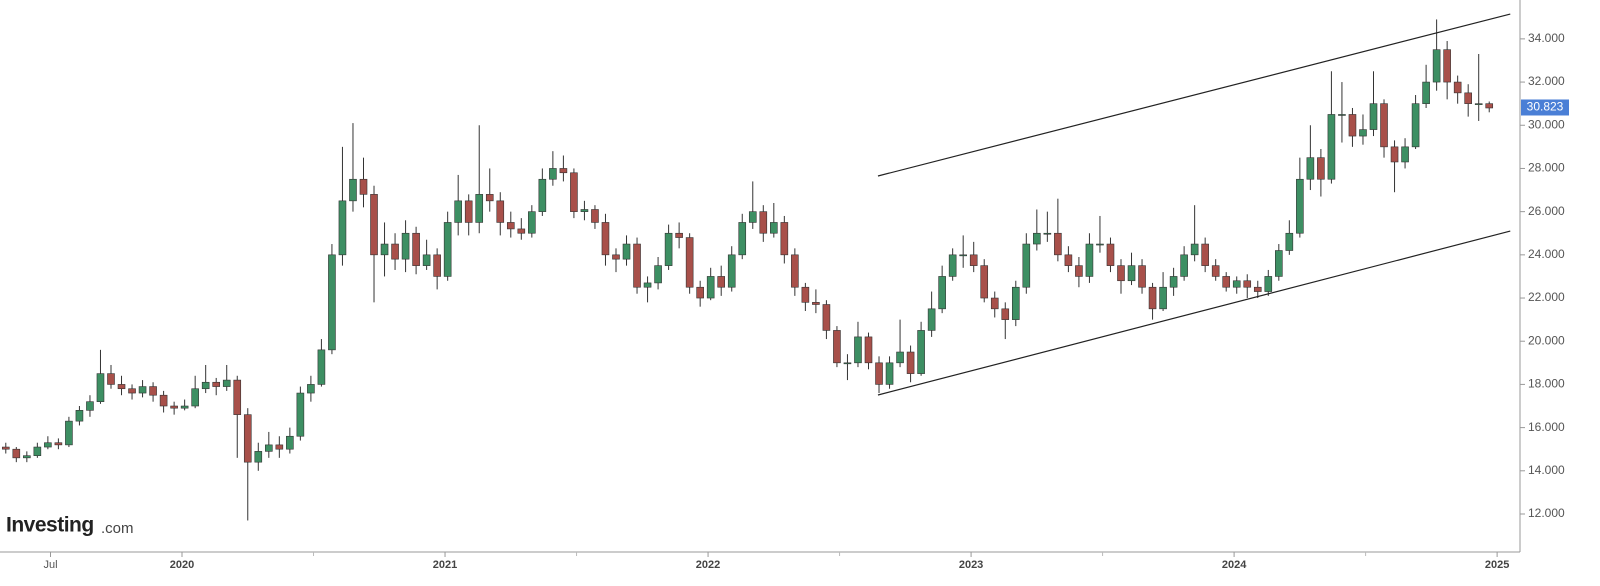  I want to click on y-tick-label: 14.000, so click(1546, 470).